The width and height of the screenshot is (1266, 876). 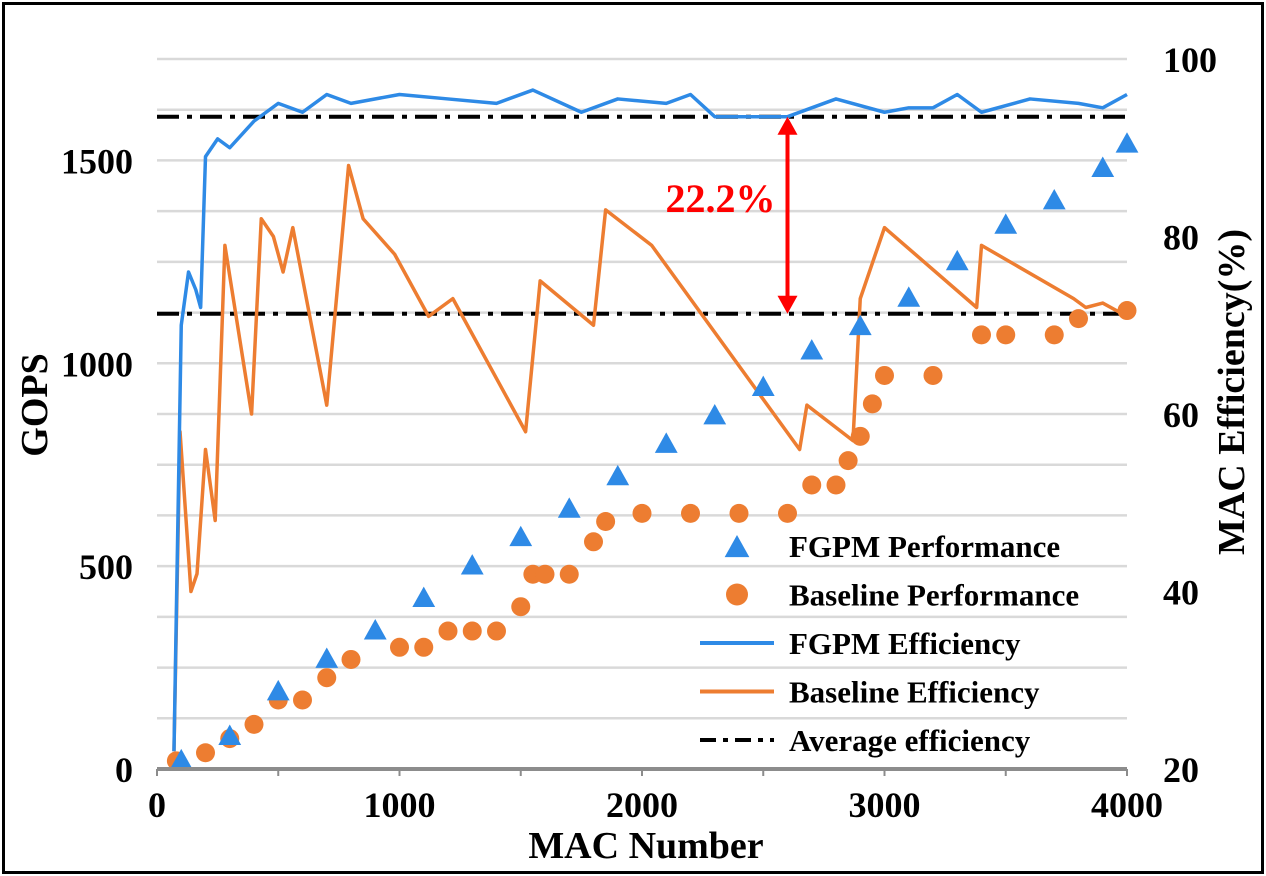 What do you see at coordinates (885, 805) in the screenshot?
I see `x-tick-label: 3000` at bounding box center [885, 805].